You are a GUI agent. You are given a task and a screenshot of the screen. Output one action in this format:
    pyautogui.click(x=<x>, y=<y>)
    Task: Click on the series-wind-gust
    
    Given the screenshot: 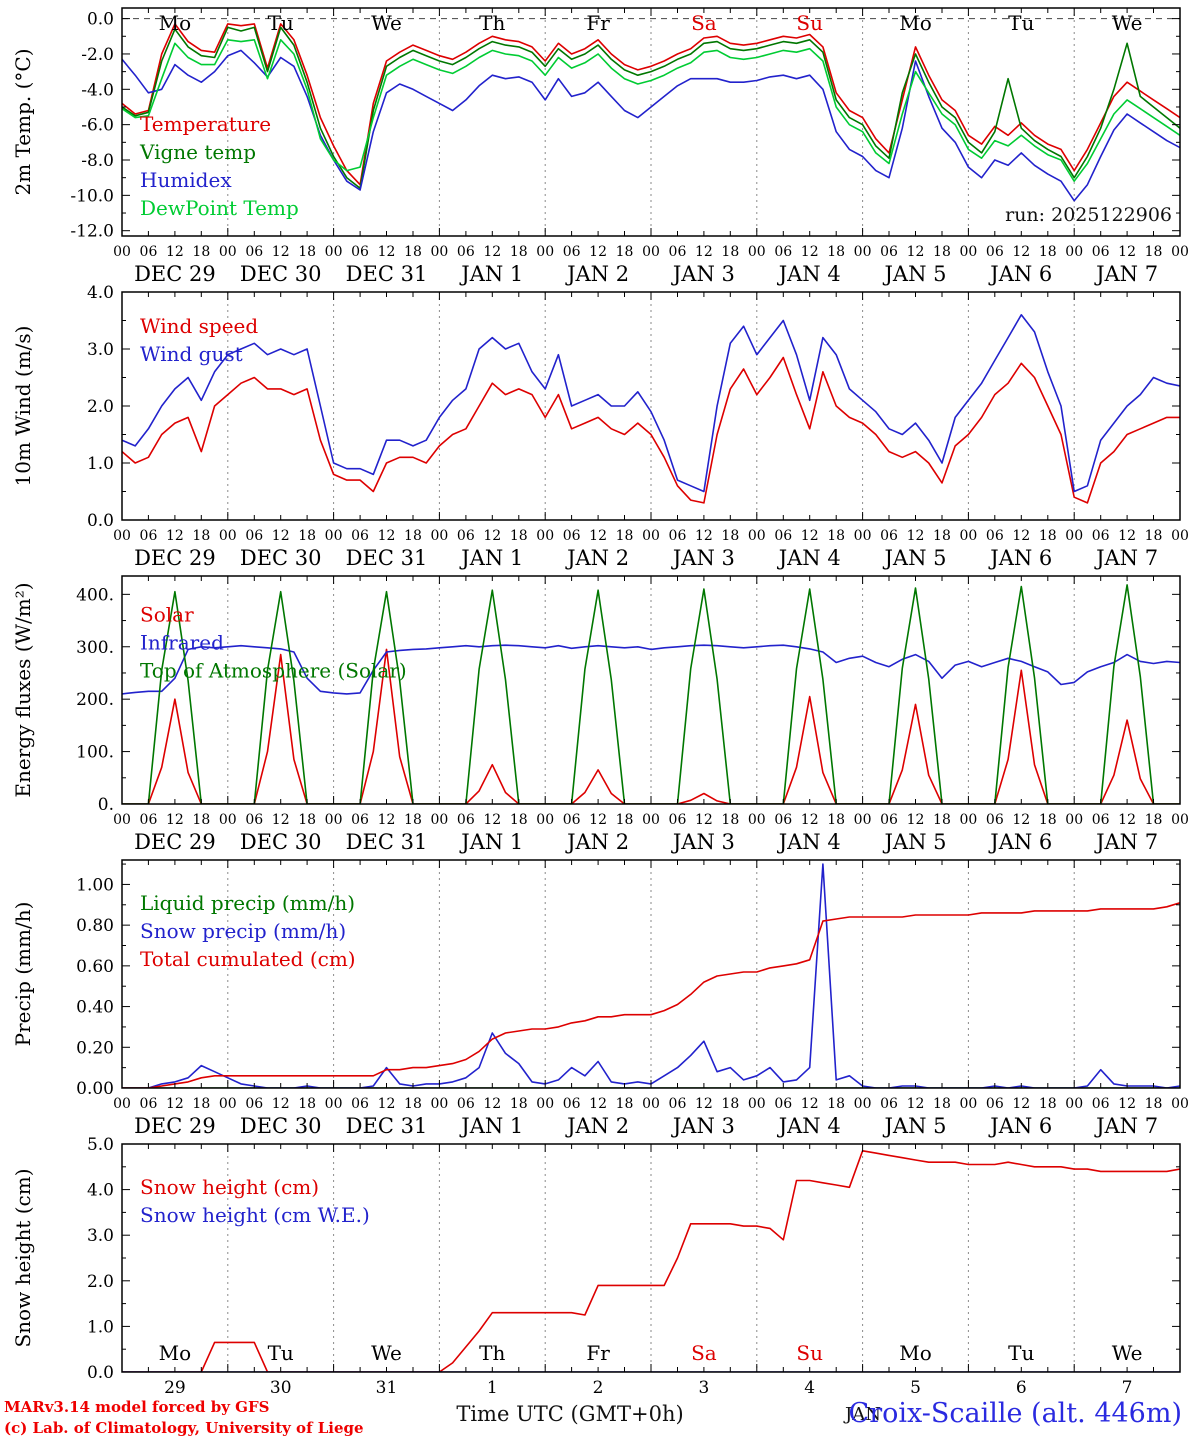 What is the action you would take?
    pyautogui.click(x=651, y=403)
    